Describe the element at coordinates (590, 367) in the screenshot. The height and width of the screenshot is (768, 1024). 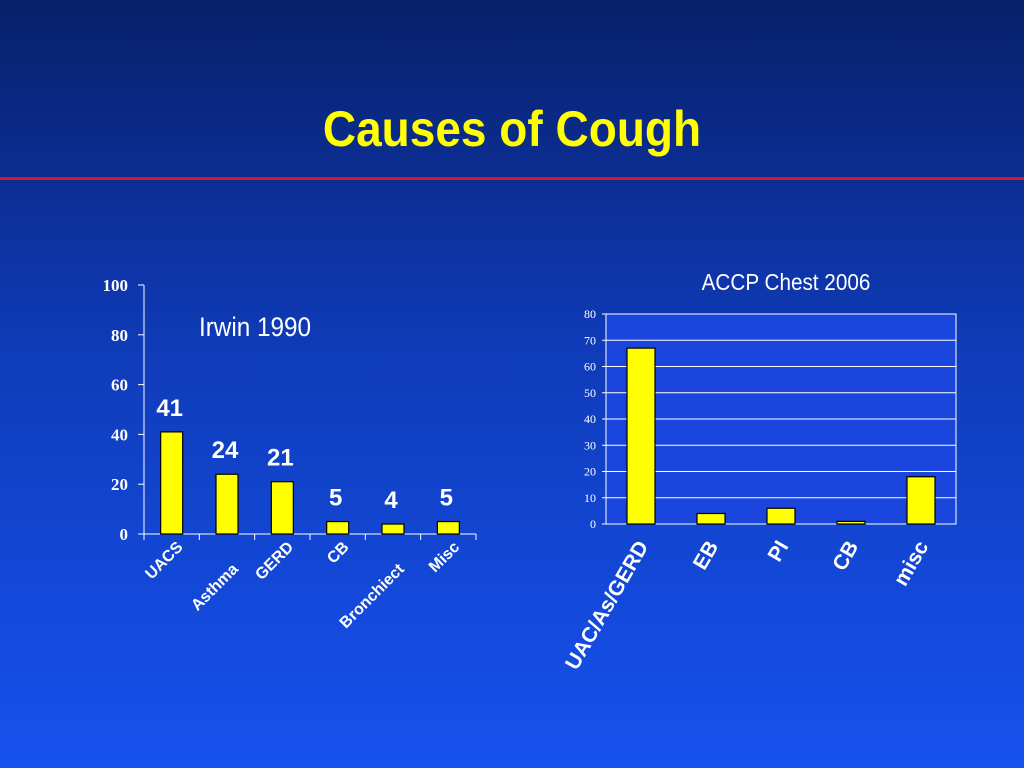
I see `chart2-y-tick-label: 60` at that location.